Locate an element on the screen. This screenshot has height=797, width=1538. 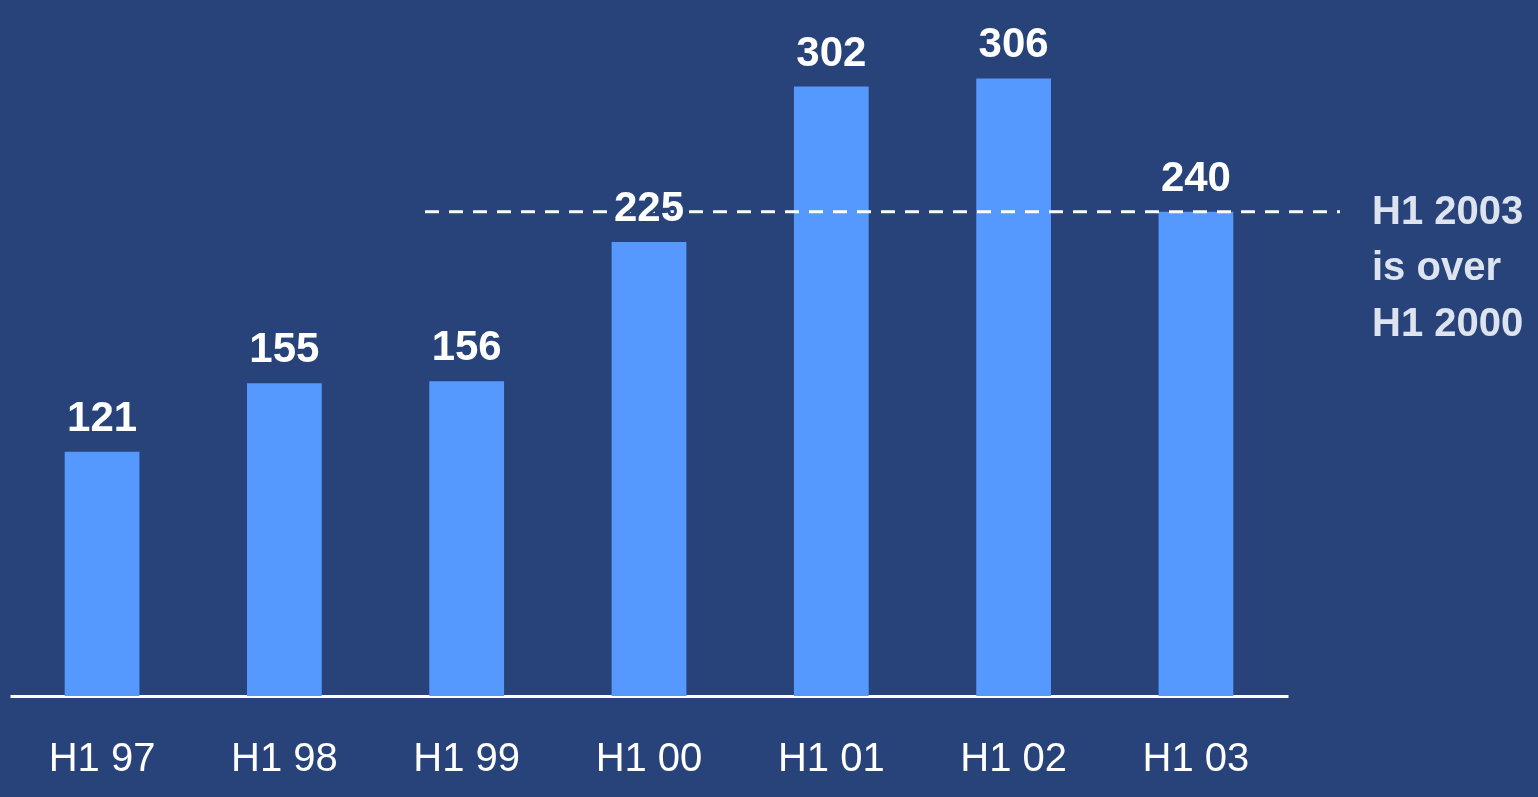
data-label: 156 is located at coordinates (466, 346).